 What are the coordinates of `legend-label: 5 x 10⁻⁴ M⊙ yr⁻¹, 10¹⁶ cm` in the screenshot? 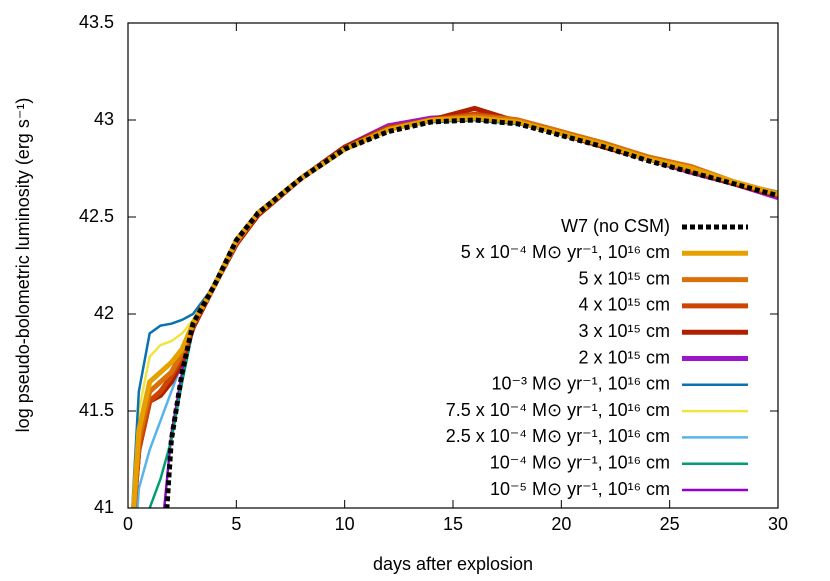 It's located at (565, 252).